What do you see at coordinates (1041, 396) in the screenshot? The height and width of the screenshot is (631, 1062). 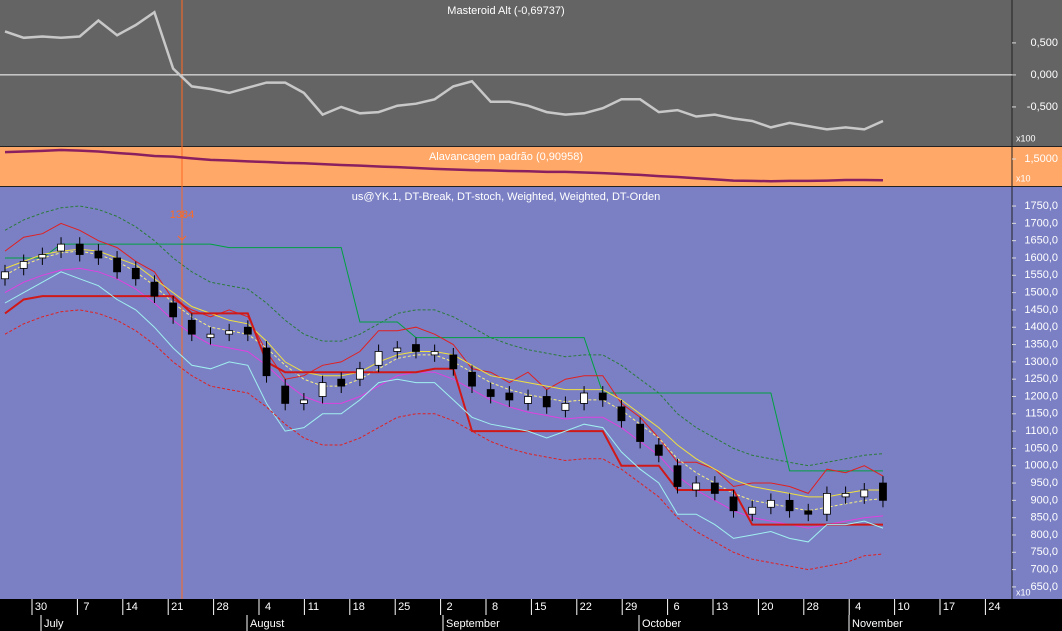 I see `y-tick-label: 1200,0` at bounding box center [1041, 396].